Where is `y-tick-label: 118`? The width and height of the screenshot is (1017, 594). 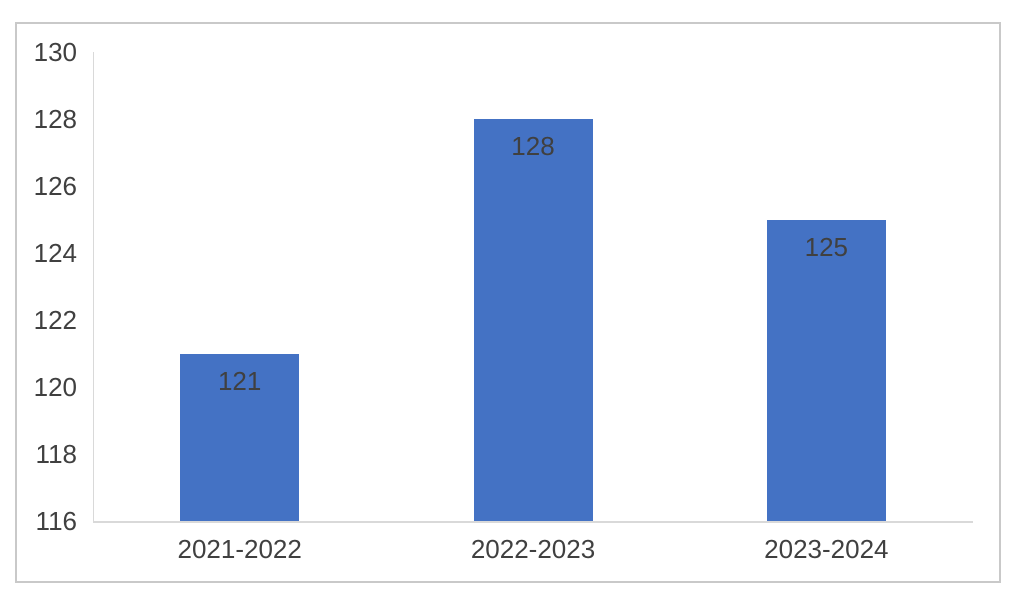
y-tick-label: 118 is located at coordinates (56, 454).